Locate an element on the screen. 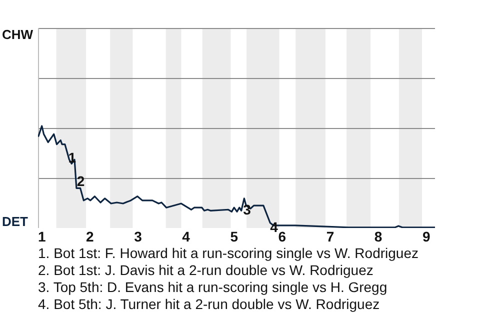  x-tick-label: 5 is located at coordinates (234, 236).